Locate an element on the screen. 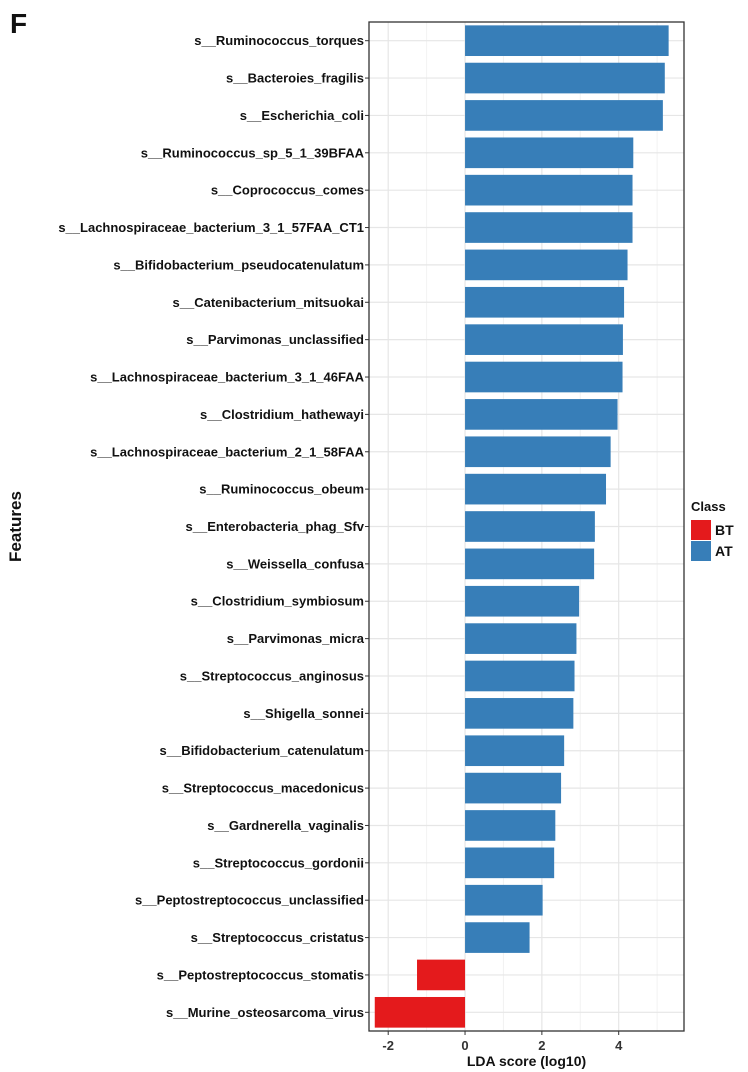 The width and height of the screenshot is (748, 1072). y-tick-label: s__Bacteroies_fragilis is located at coordinates (295, 78).